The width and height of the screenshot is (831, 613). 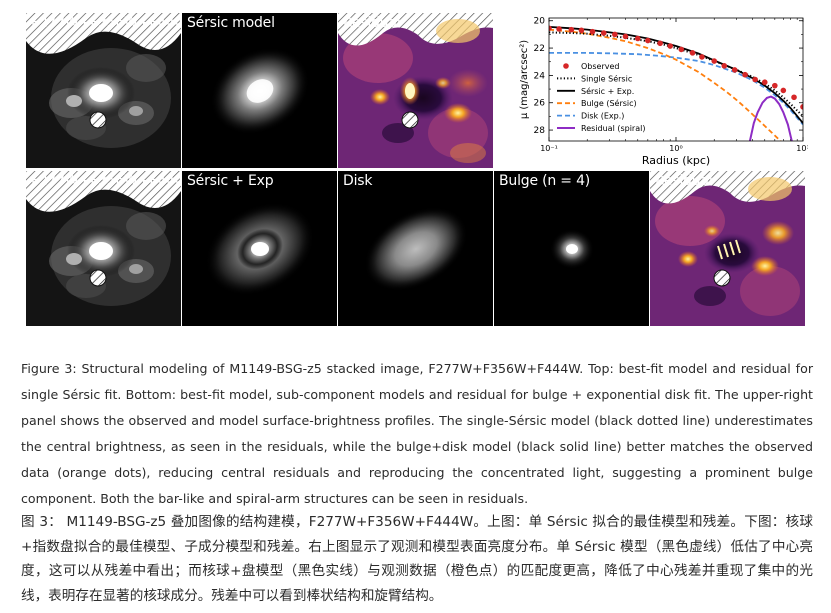 What do you see at coordinates (602, 116) in the screenshot?
I see `legend-label: Disk (Exp.)` at bounding box center [602, 116].